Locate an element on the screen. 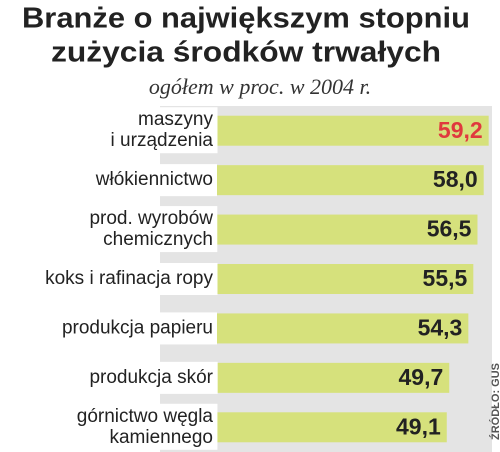 The width and height of the screenshot is (500, 452). category-label: produkcja papieru is located at coordinates (137, 327).